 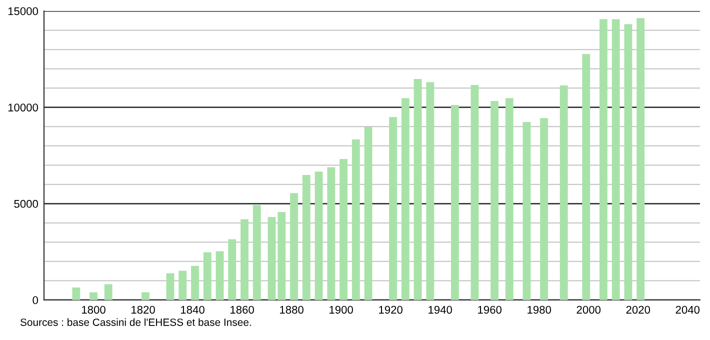 What do you see at coordinates (135, 322) in the screenshot?
I see `source-note: Sources : base Cassini de l'EHESS et base Insee.` at bounding box center [135, 322].